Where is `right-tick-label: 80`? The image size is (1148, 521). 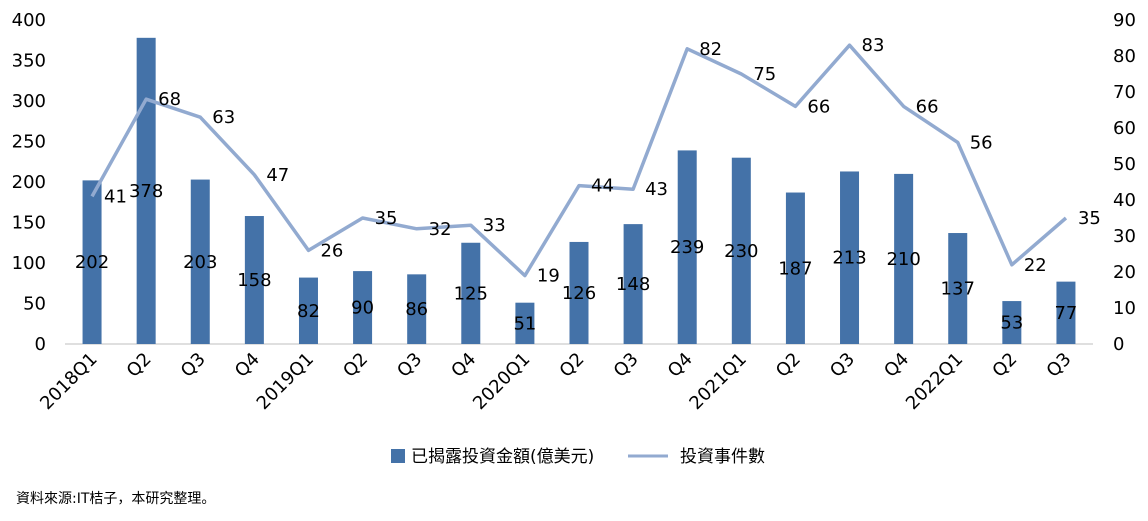
right-tick-label: 80 is located at coordinates (1124, 56).